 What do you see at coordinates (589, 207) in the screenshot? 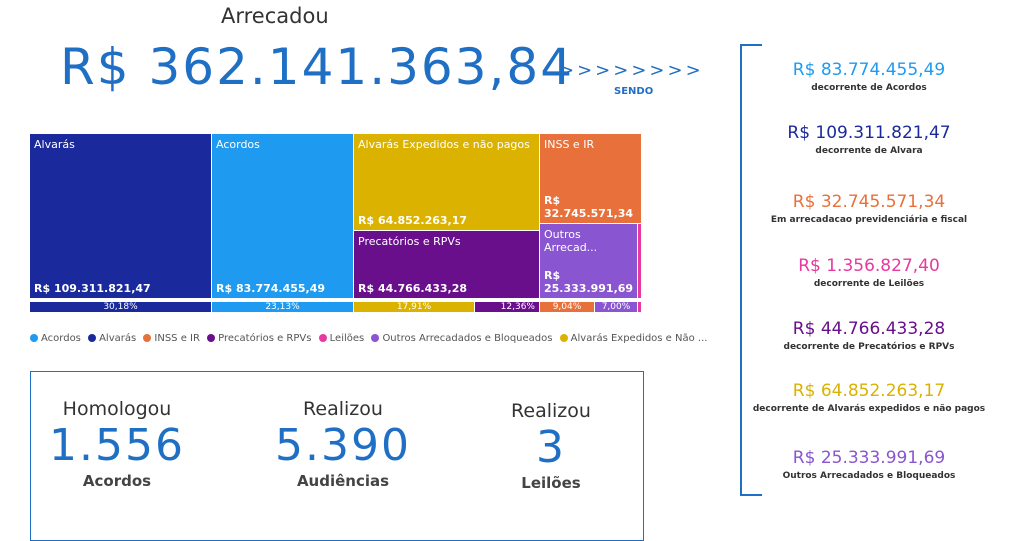
I see `tile-value: R$ 32.745.571,34` at bounding box center [589, 207].